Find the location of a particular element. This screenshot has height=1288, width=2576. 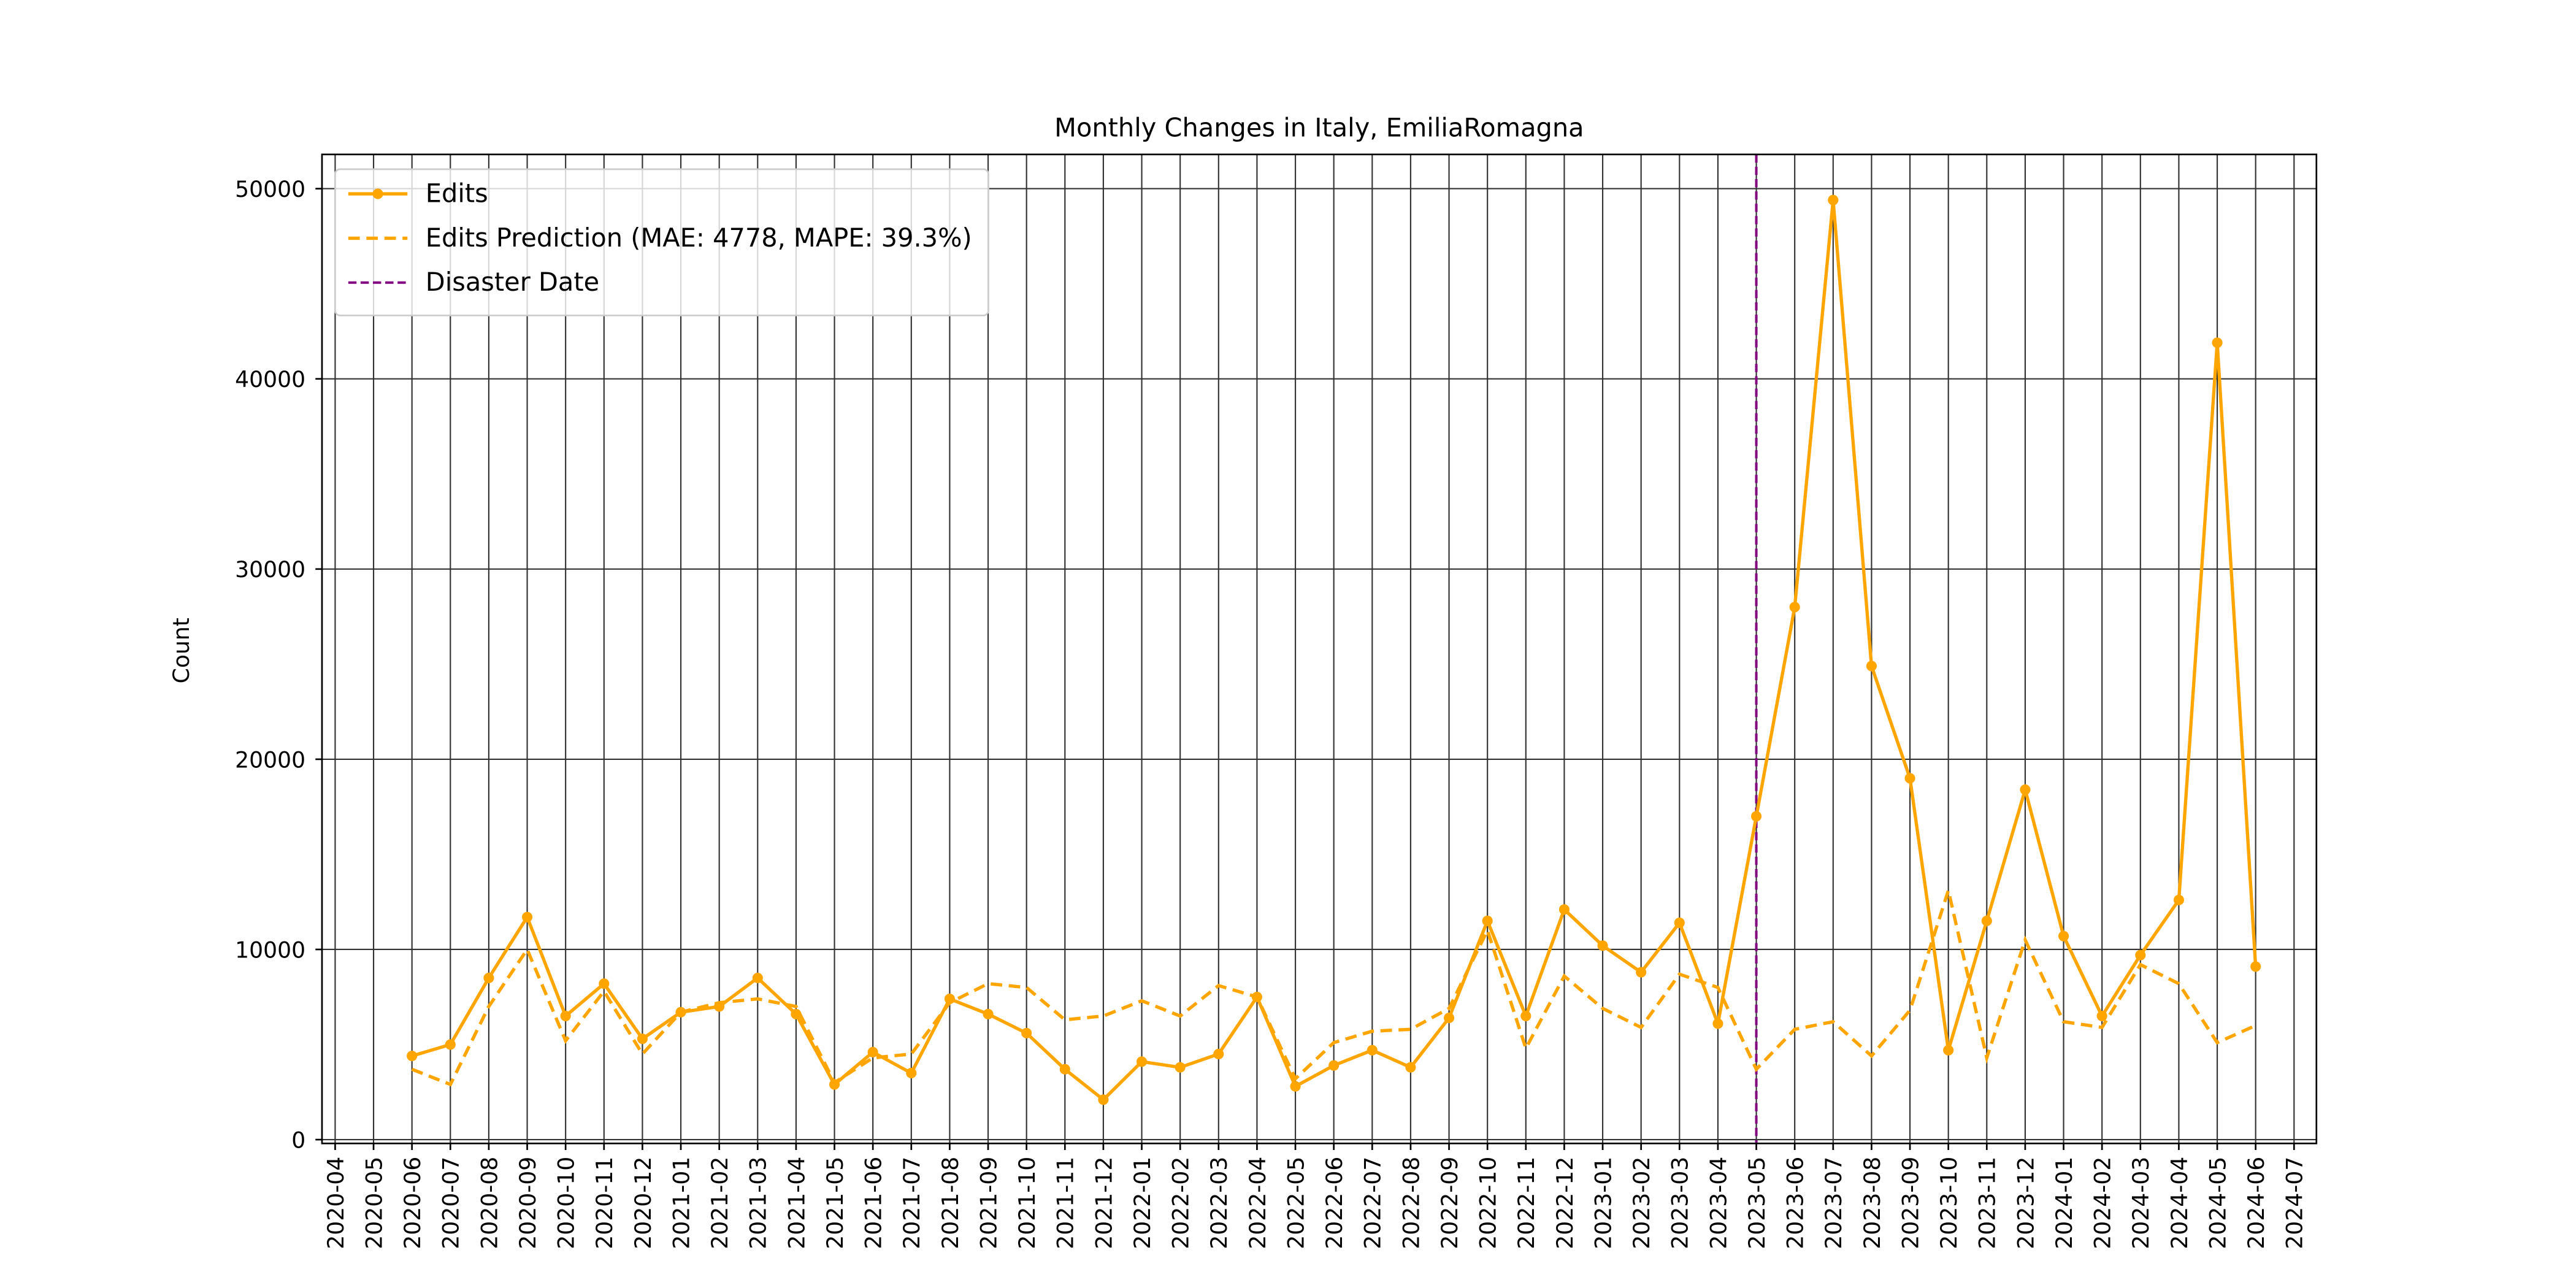

x-tick-label: 2020-05 is located at coordinates (374, 1203).